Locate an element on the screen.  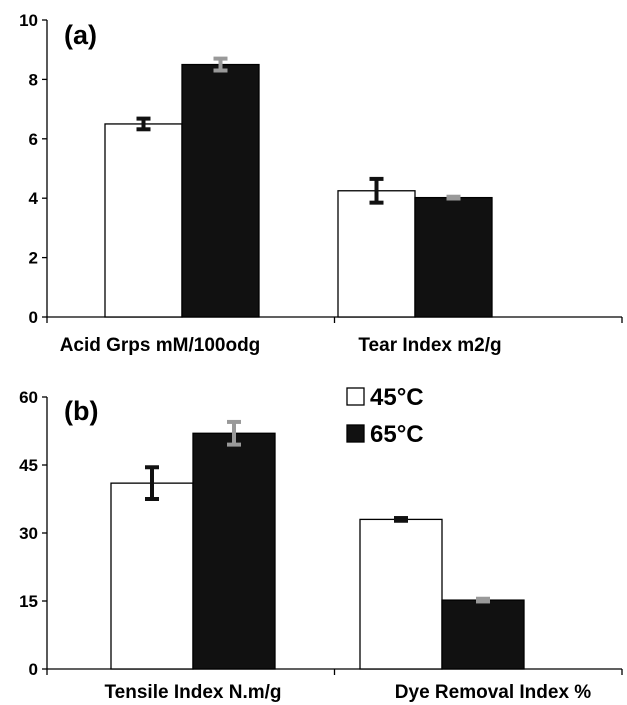
legend-label-65c: 65°C is located at coordinates (397, 434).